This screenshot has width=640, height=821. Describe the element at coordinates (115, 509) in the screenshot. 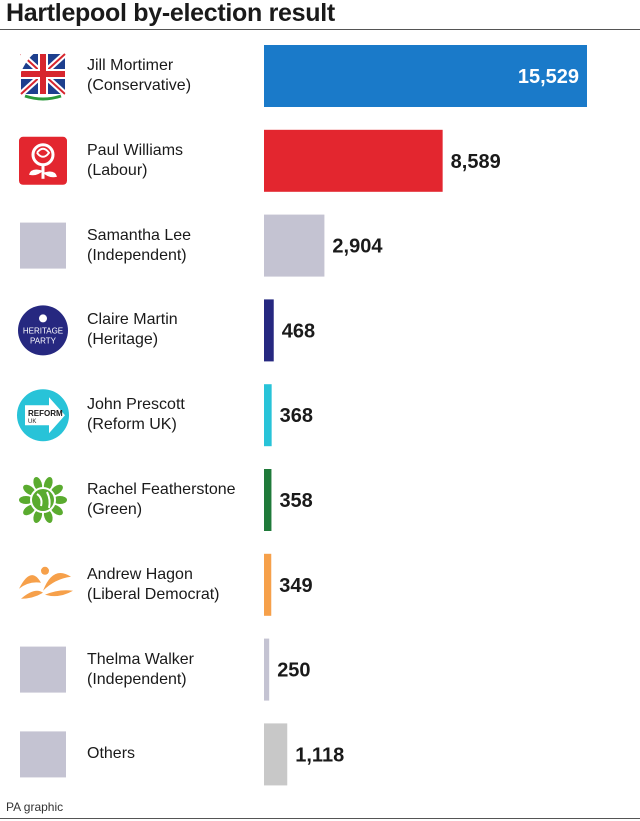

I see `candidate-party: (Green)` at that location.